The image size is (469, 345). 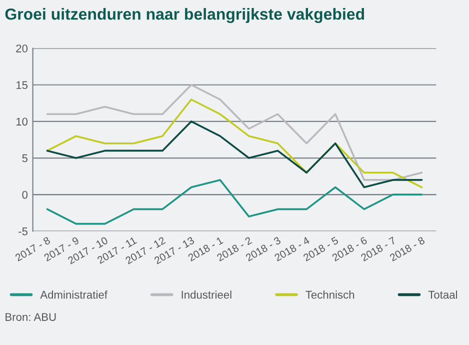 What do you see at coordinates (74, 294) in the screenshot?
I see `legend-label: Administratief` at bounding box center [74, 294].